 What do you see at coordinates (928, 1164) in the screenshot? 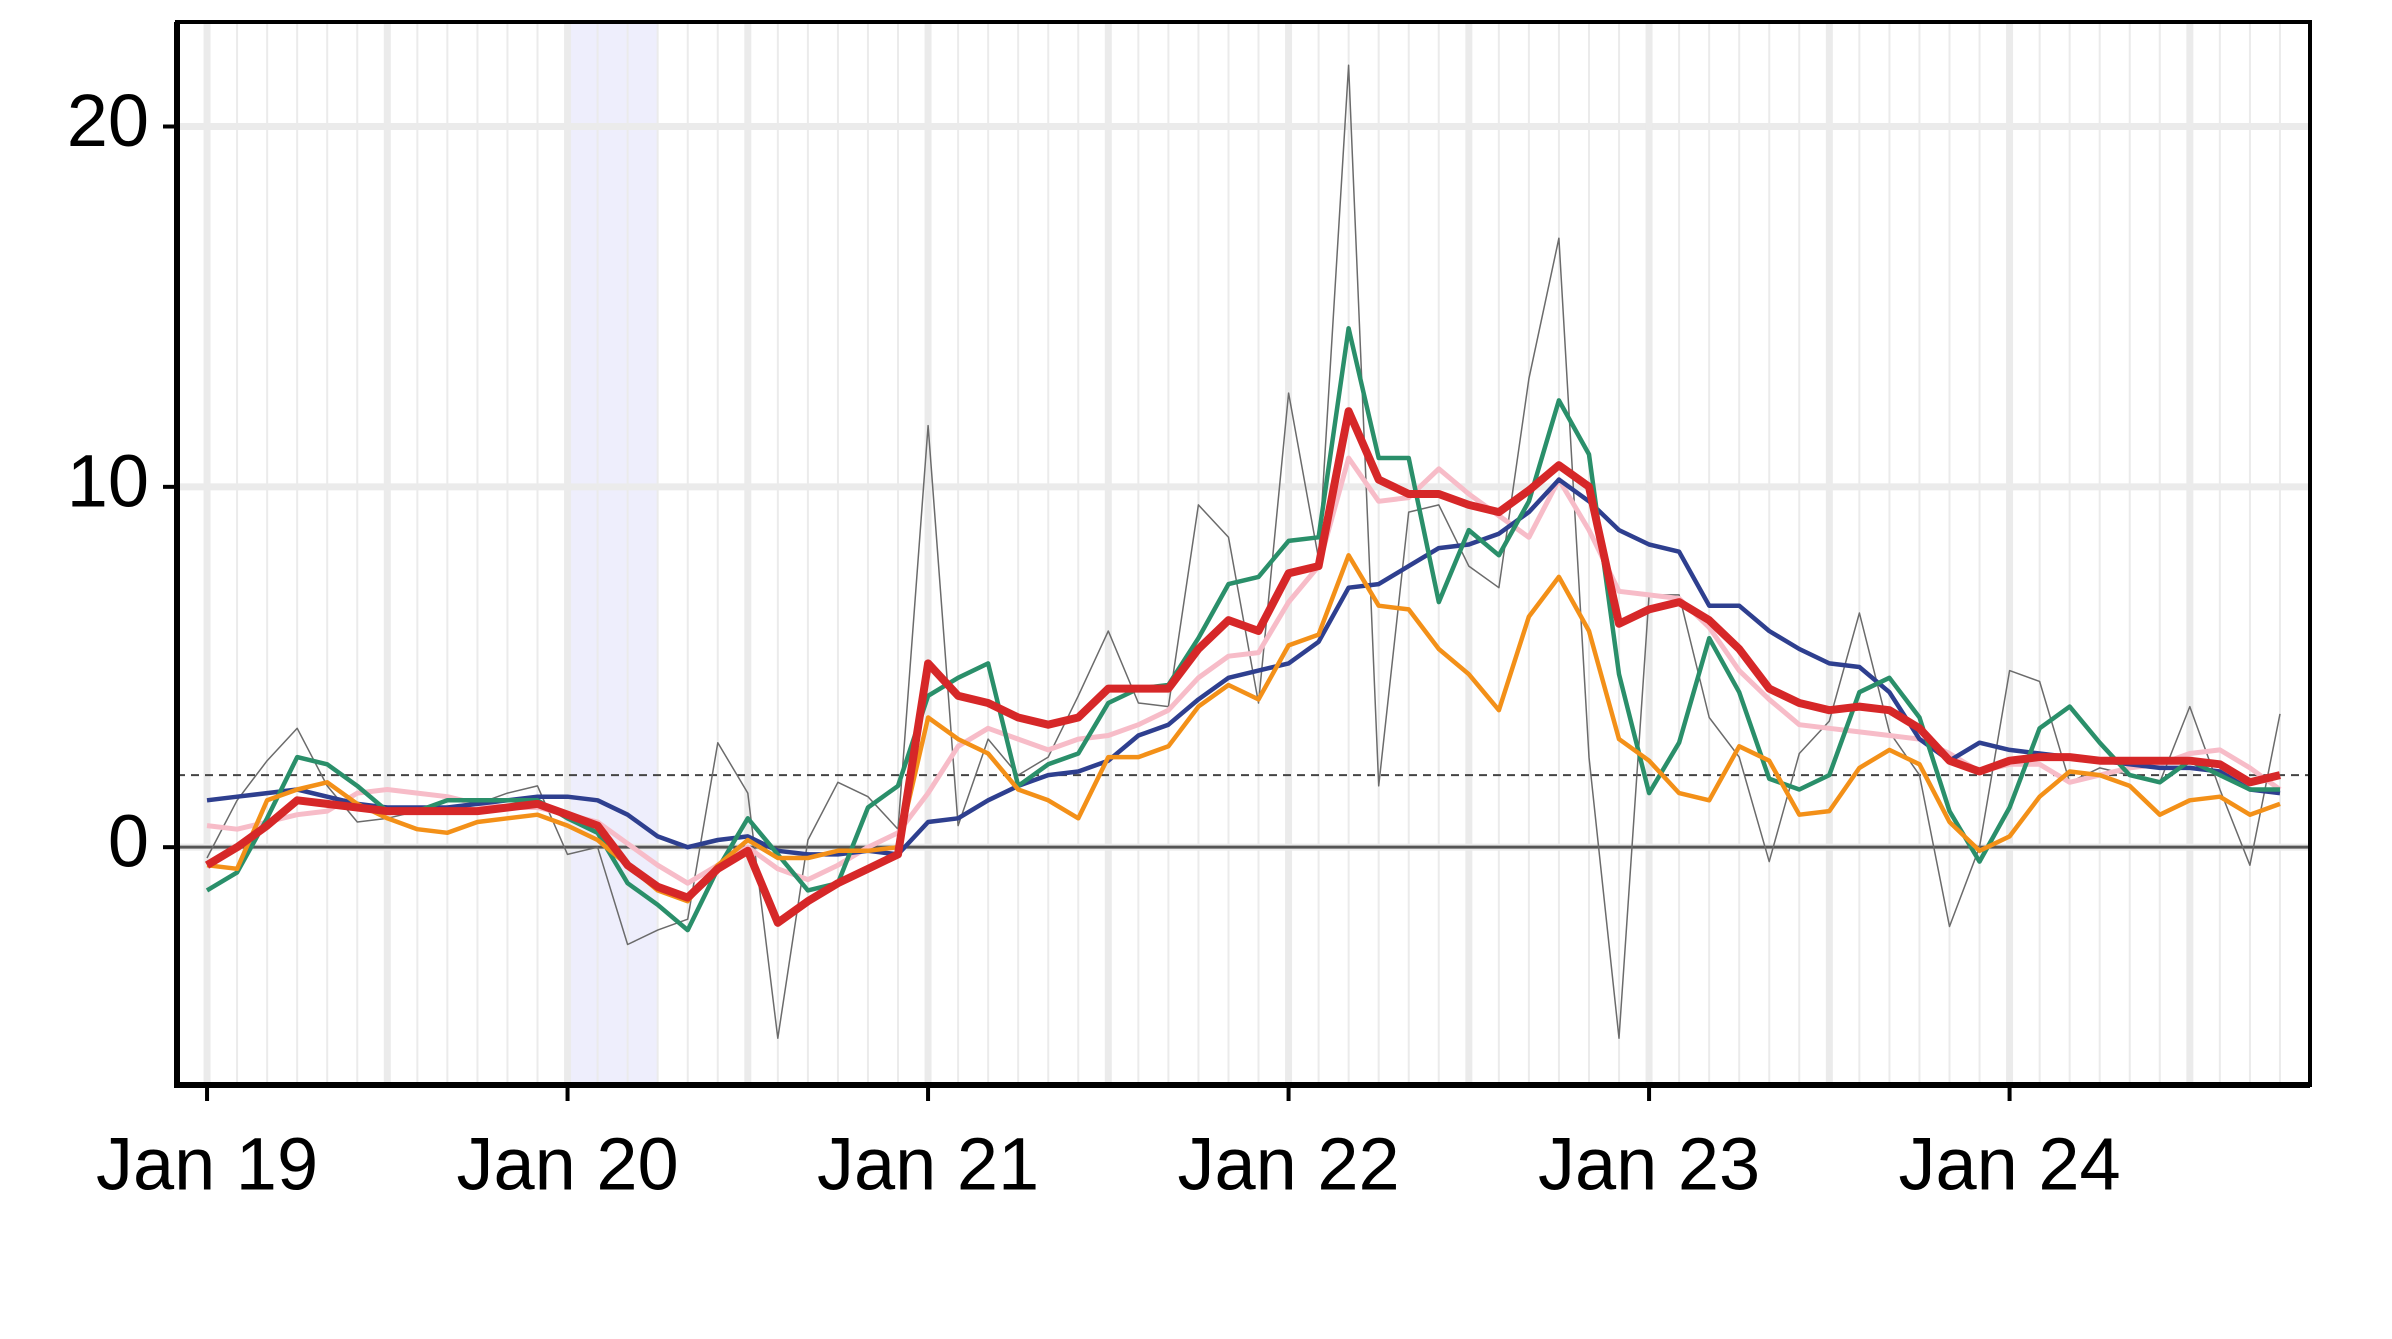
I see `x-tick-label: Jan 21` at bounding box center [928, 1164].